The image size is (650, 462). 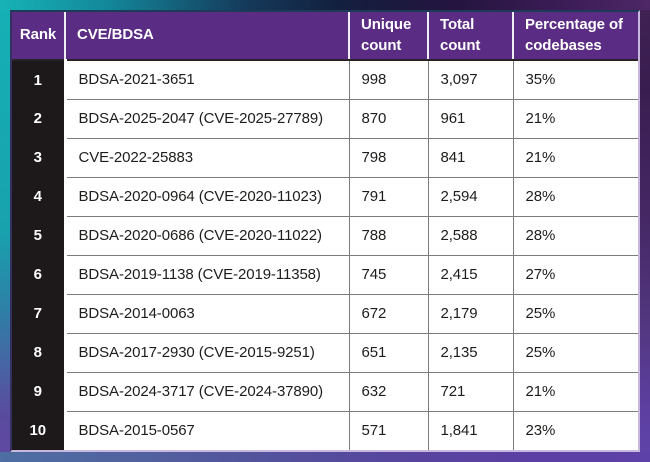 I want to click on rank-cell: 2, so click(x=39, y=118).